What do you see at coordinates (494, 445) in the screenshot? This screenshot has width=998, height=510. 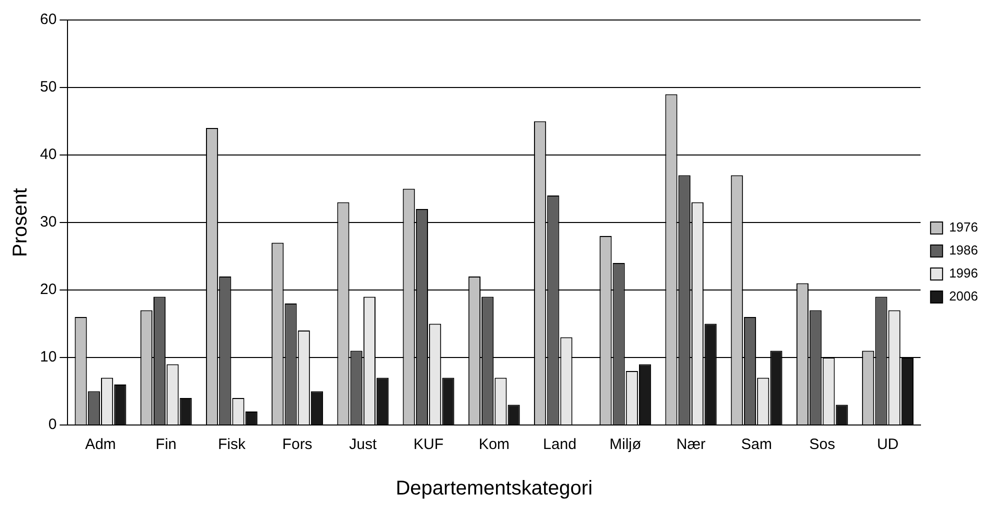 I see `x-tick-label: Kom` at bounding box center [494, 445].